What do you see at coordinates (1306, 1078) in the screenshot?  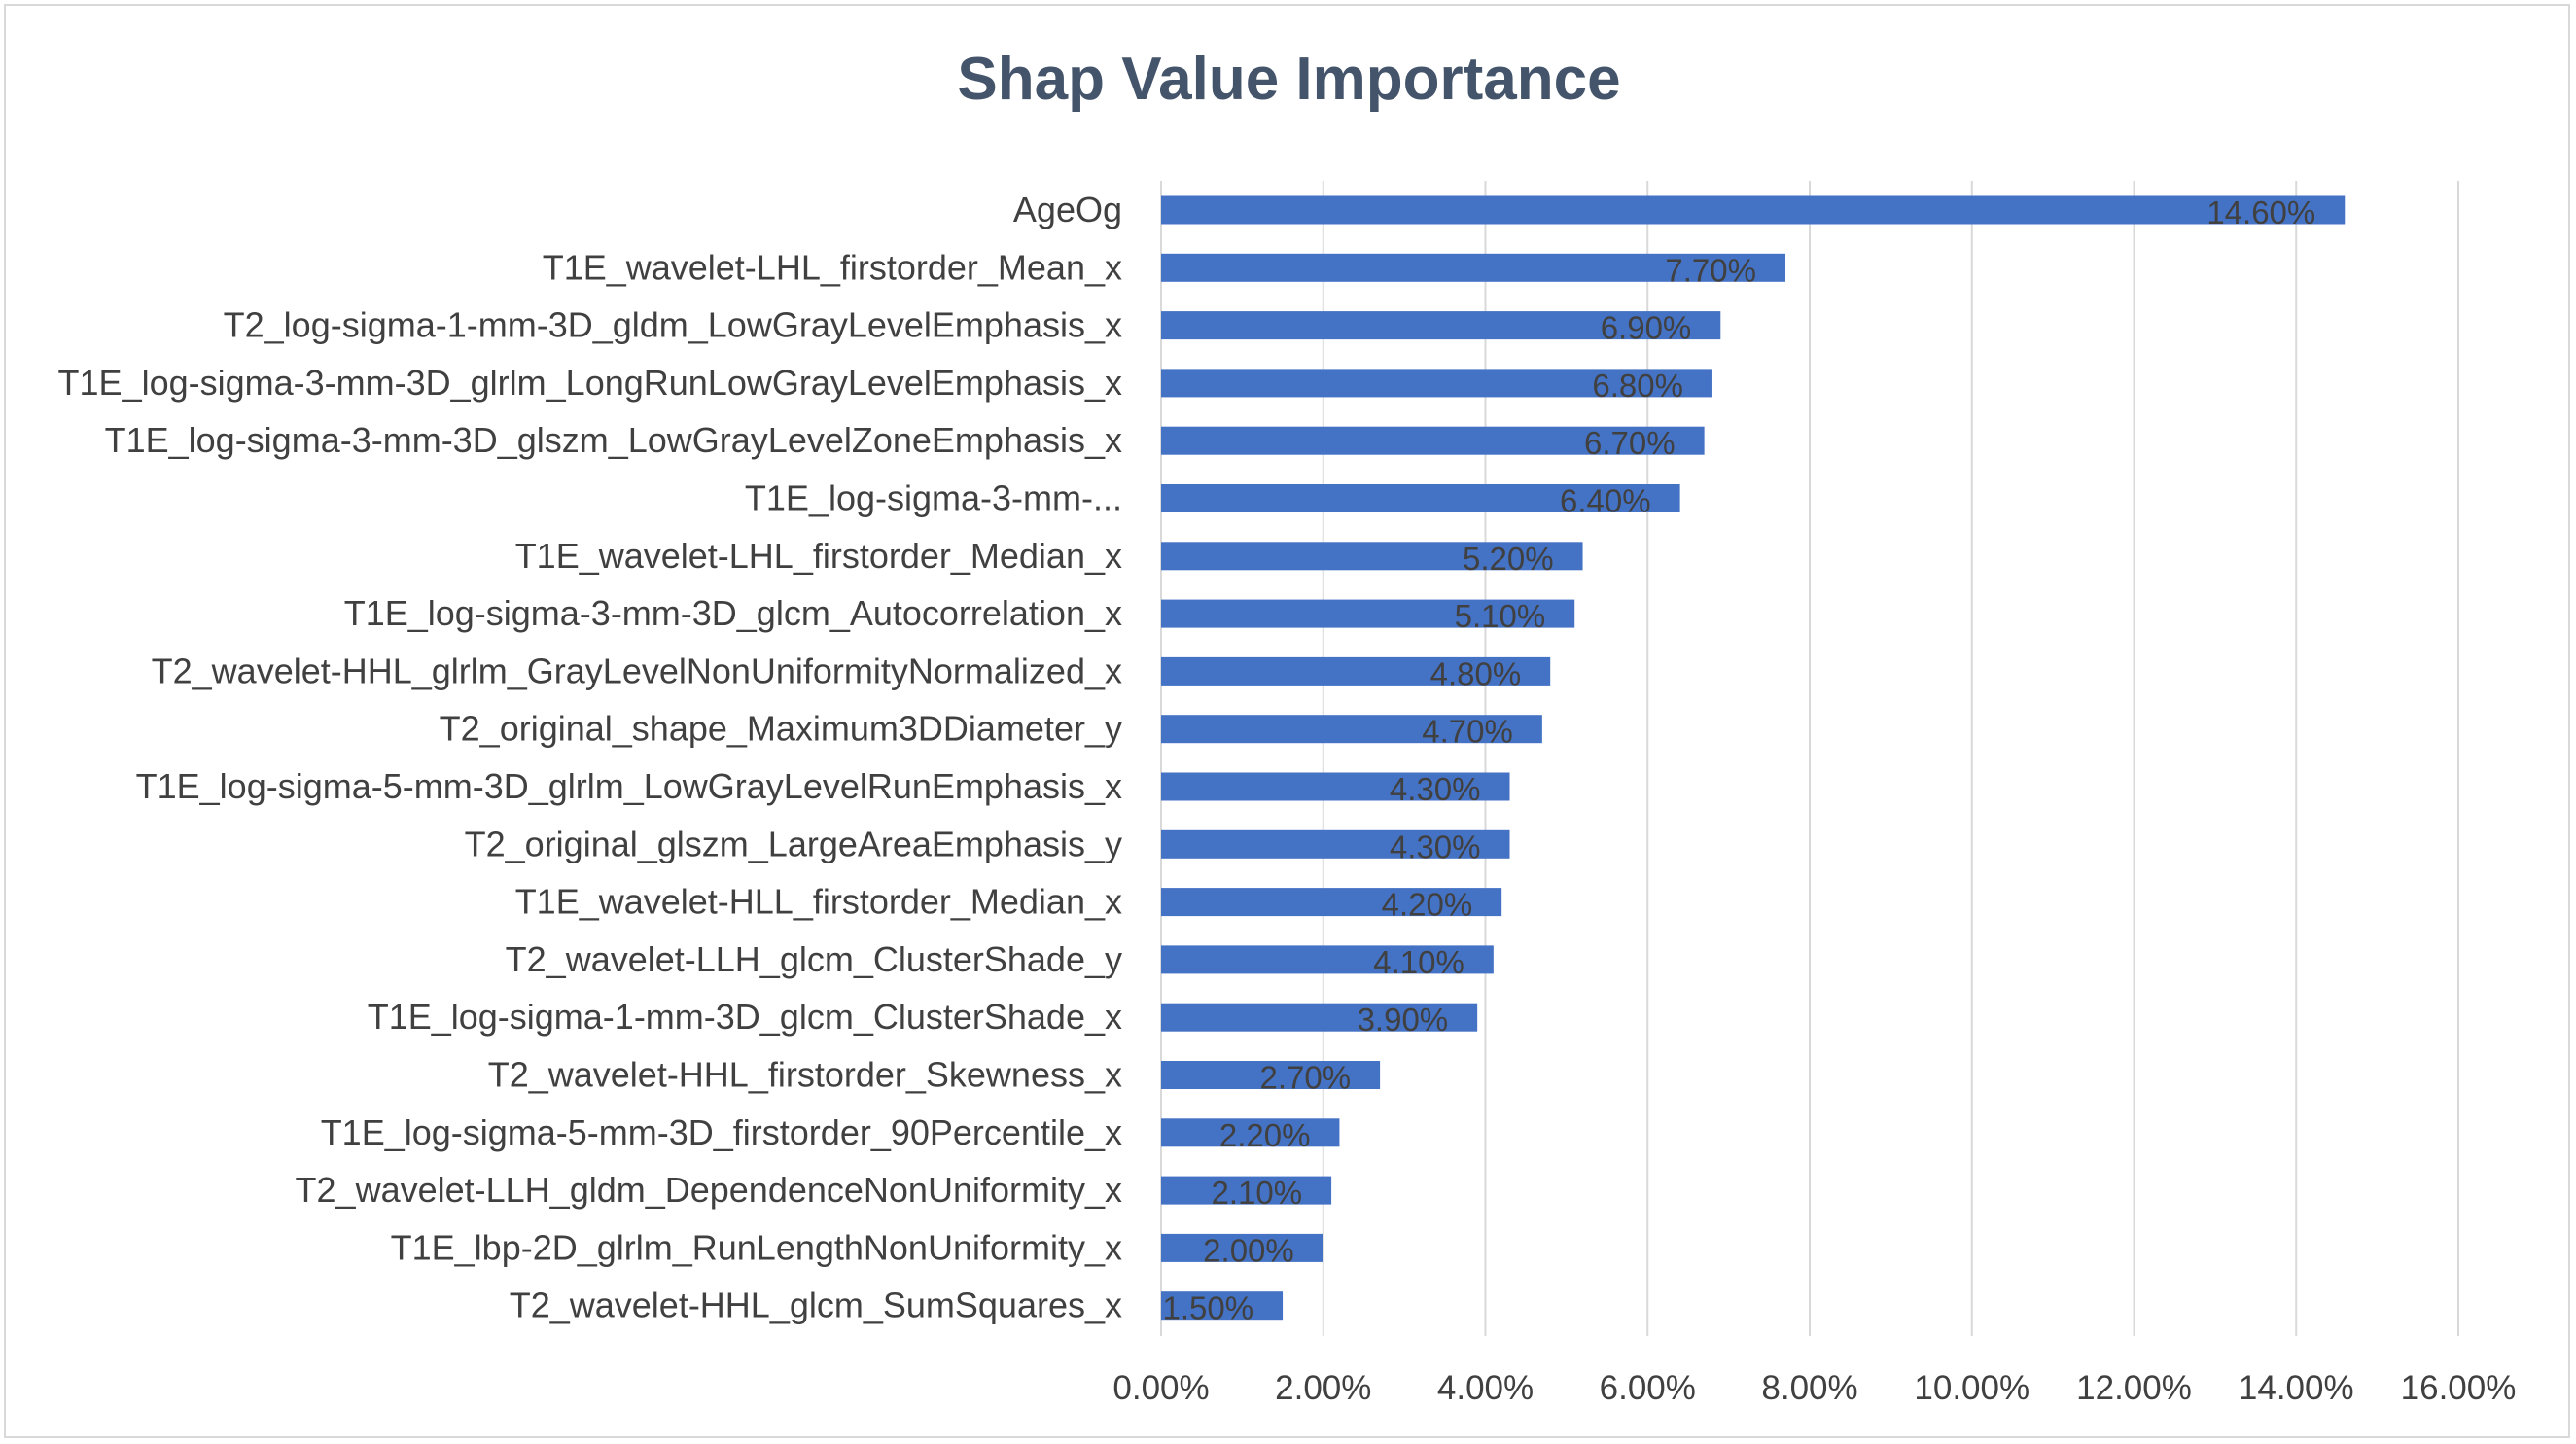 I see `data-label: 2.70%` at bounding box center [1306, 1078].